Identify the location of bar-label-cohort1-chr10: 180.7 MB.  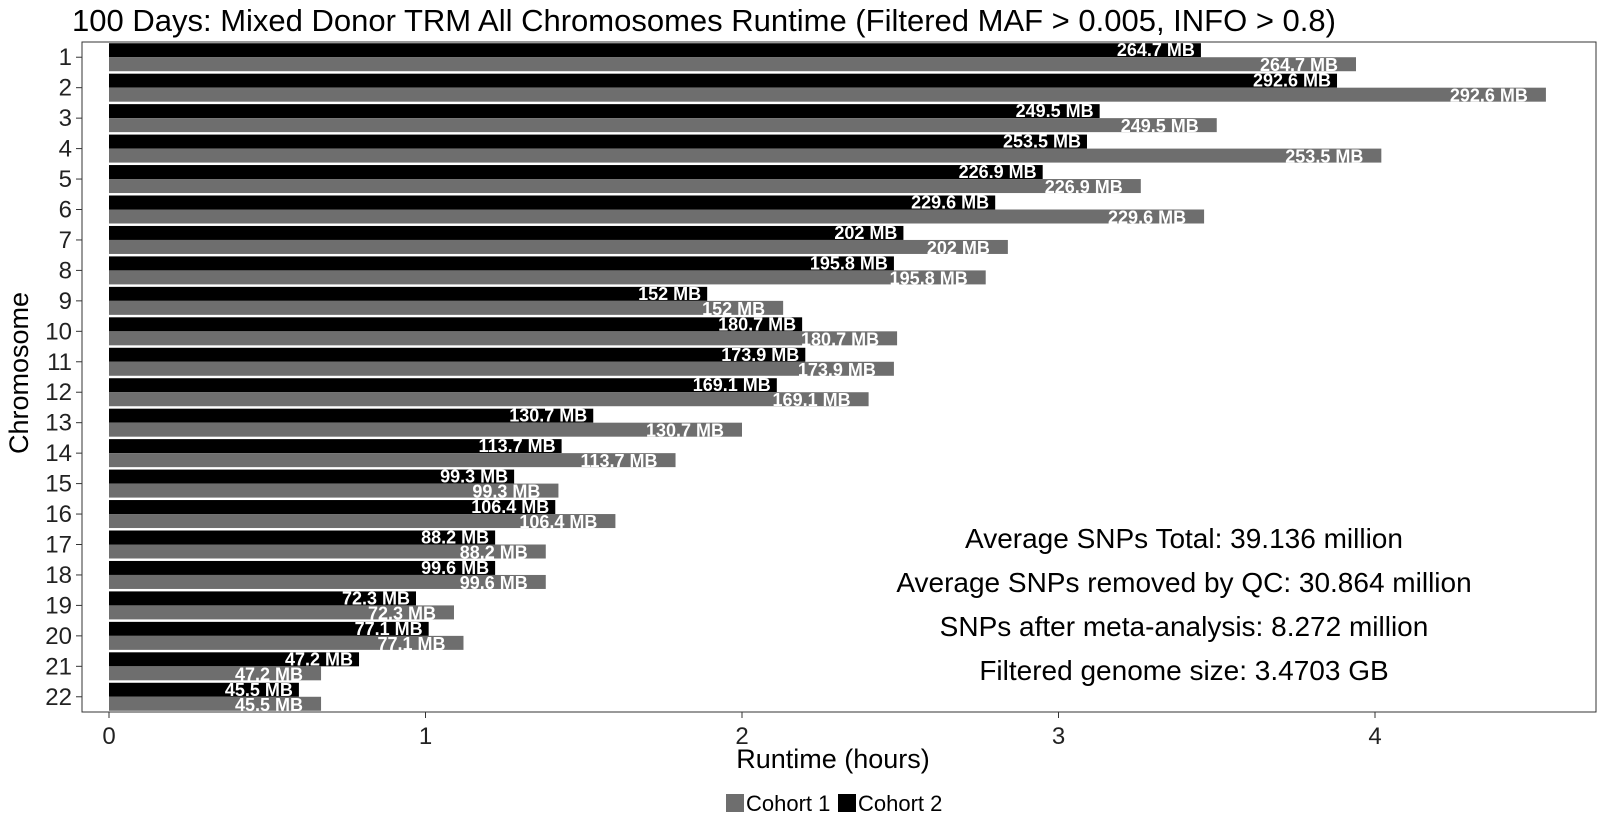
(840, 339).